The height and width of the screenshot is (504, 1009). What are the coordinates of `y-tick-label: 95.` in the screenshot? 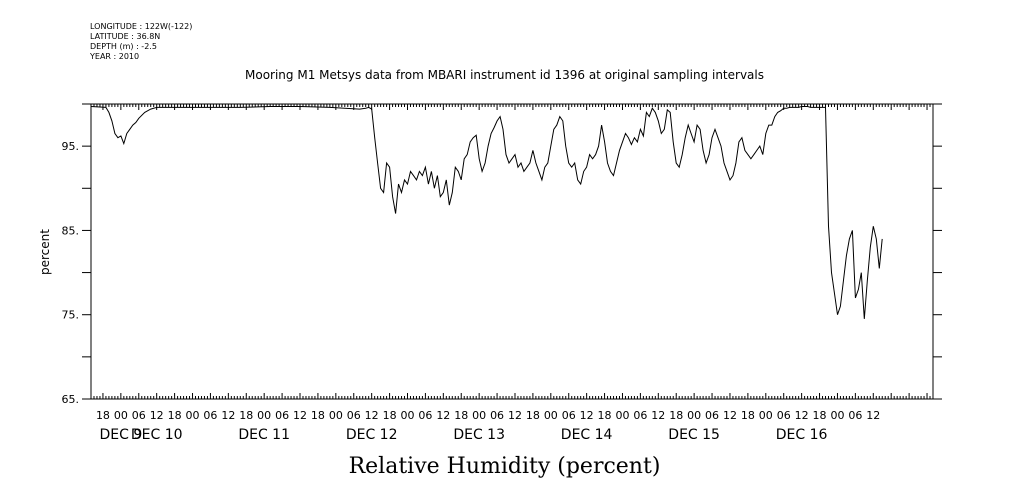 It's located at (71, 146).